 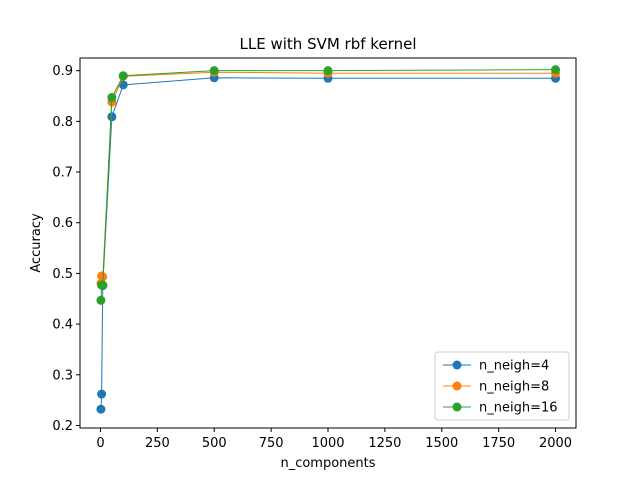 What do you see at coordinates (62, 274) in the screenshot?
I see `y-tick-label: 0.5` at bounding box center [62, 274].